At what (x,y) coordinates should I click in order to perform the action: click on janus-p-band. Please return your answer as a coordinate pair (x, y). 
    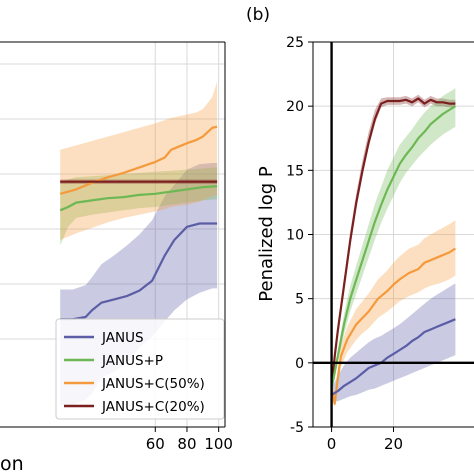
    Looking at the image, I should click on (139, 206).